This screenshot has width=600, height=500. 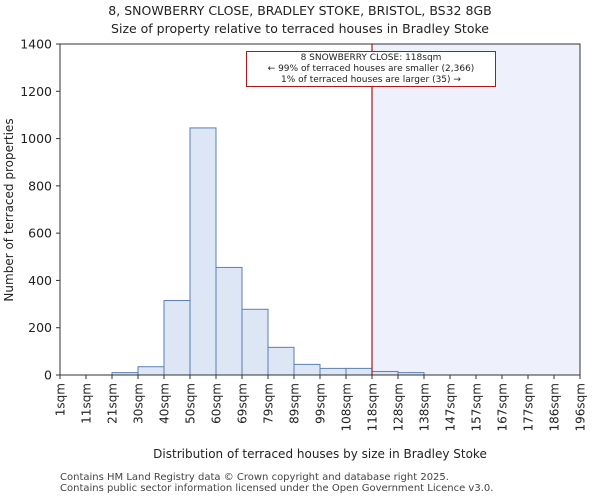 I want to click on x-tick-label-69sqm: 69sqm, so click(x=243, y=403).